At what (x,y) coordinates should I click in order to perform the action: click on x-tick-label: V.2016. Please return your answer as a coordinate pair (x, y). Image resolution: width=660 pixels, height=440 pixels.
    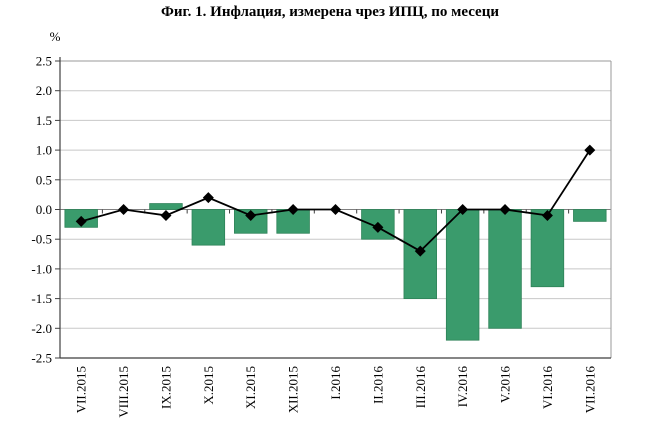
    Looking at the image, I should click on (505, 384).